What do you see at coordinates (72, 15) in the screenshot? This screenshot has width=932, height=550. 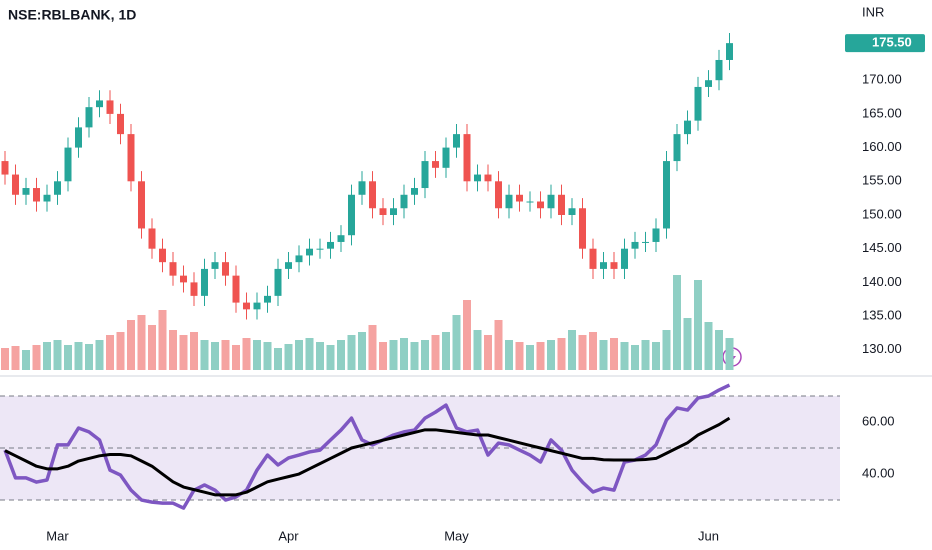 I see `chart-title: NSE:RBLBANK, 1D` at bounding box center [72, 15].